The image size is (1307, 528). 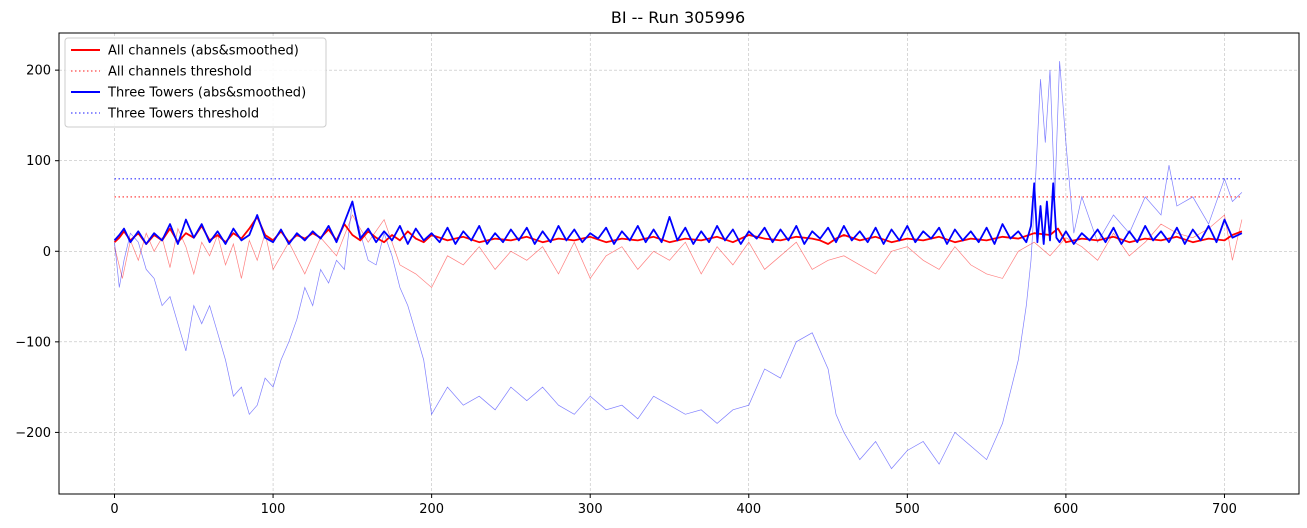 I want to click on chart-title: BI -- Run 305996, so click(x=678, y=17).